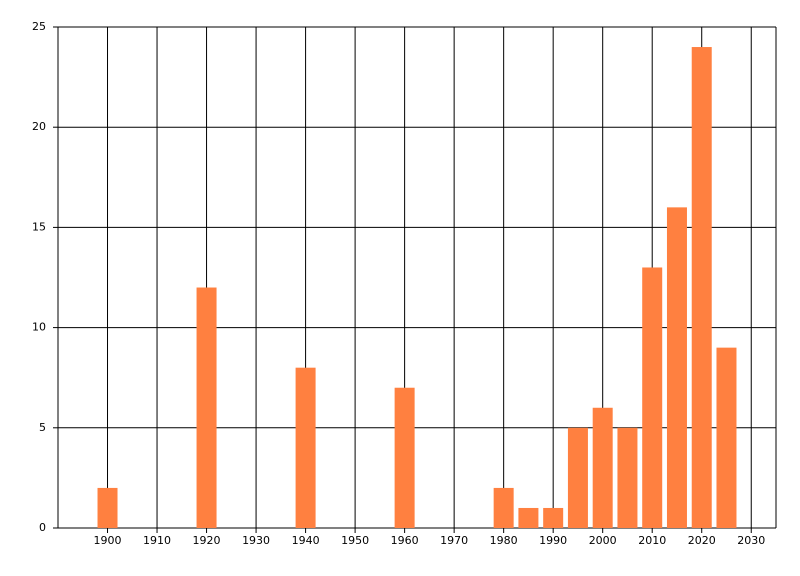 This screenshot has height=576, width=800. I want to click on x-tick-label: 2010, so click(652, 540).